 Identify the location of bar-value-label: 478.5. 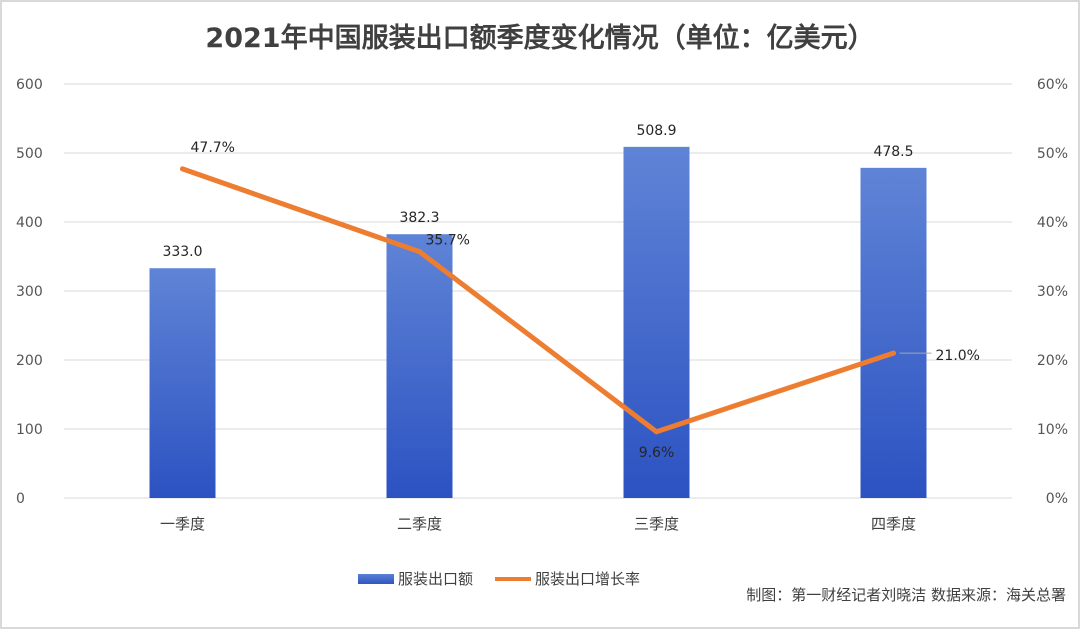
(893, 152).